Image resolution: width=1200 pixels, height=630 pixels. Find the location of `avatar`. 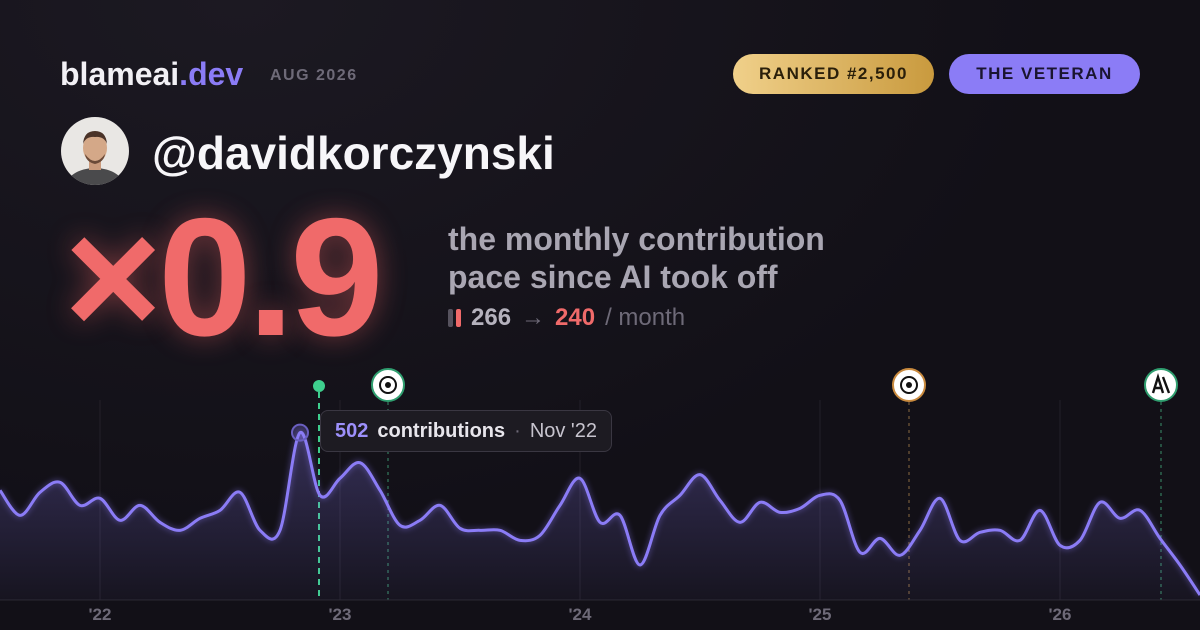

avatar is located at coordinates (95, 151).